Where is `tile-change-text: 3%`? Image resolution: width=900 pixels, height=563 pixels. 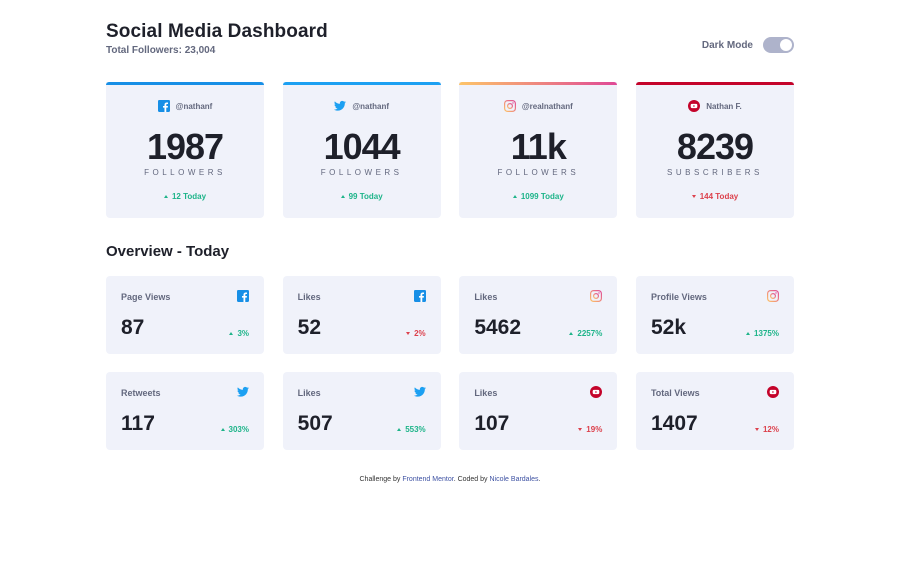 tile-change-text: 3% is located at coordinates (243, 333).